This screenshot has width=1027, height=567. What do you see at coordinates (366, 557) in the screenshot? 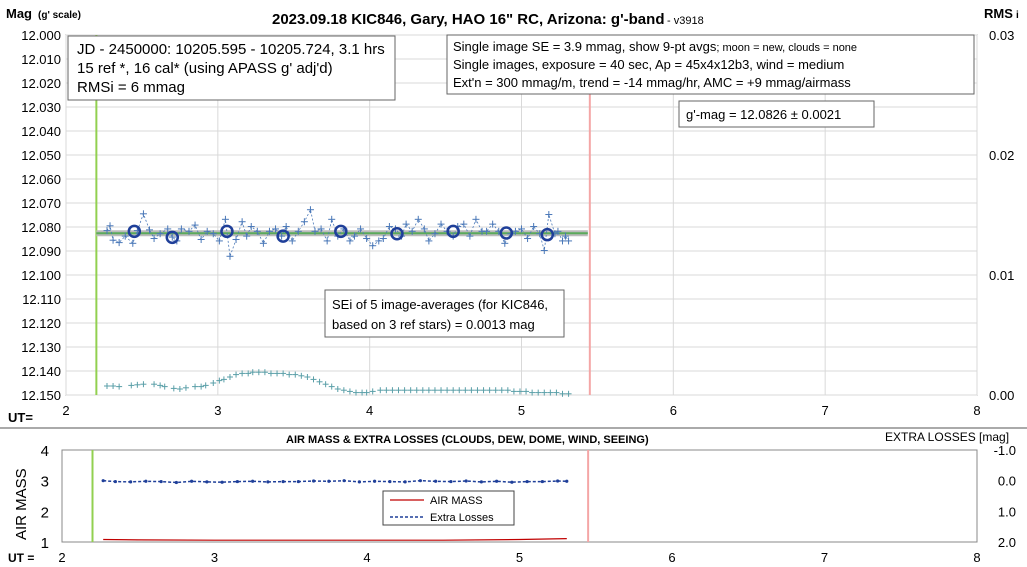
I see `airmass-x-tick: 4` at bounding box center [366, 557].